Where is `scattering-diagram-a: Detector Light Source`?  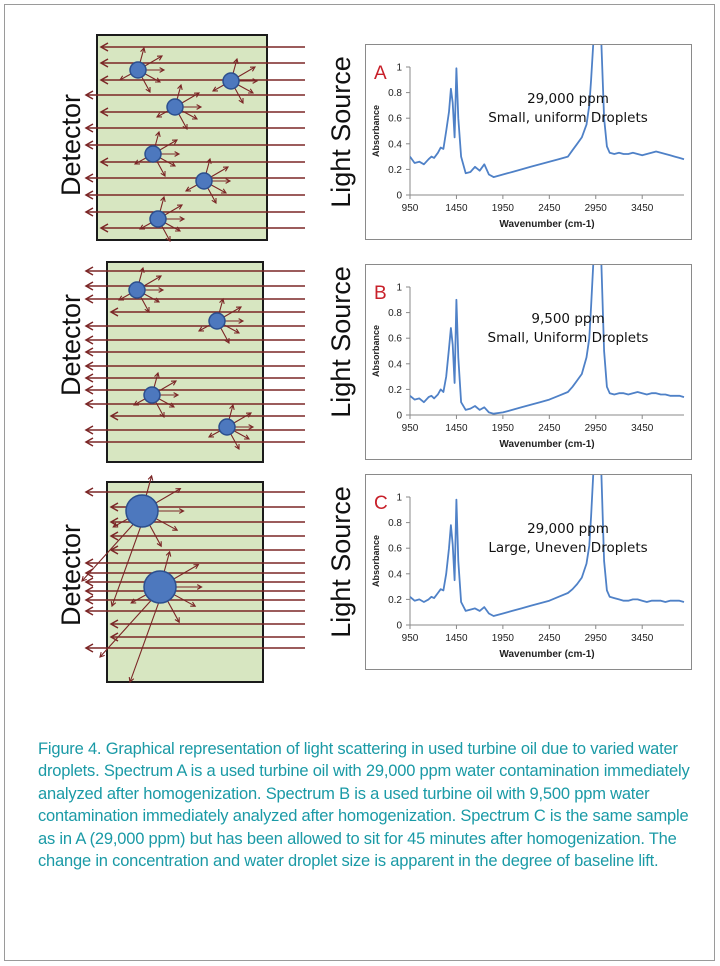 scattering-diagram-a: Detector Light Source is located at coordinates (206, 138).